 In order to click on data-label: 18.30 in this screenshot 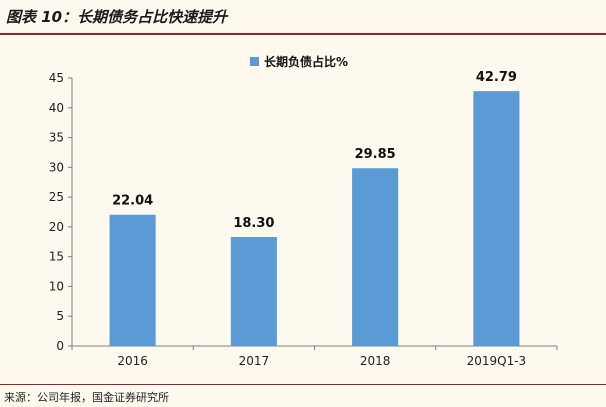, I will do `click(253, 223)`.